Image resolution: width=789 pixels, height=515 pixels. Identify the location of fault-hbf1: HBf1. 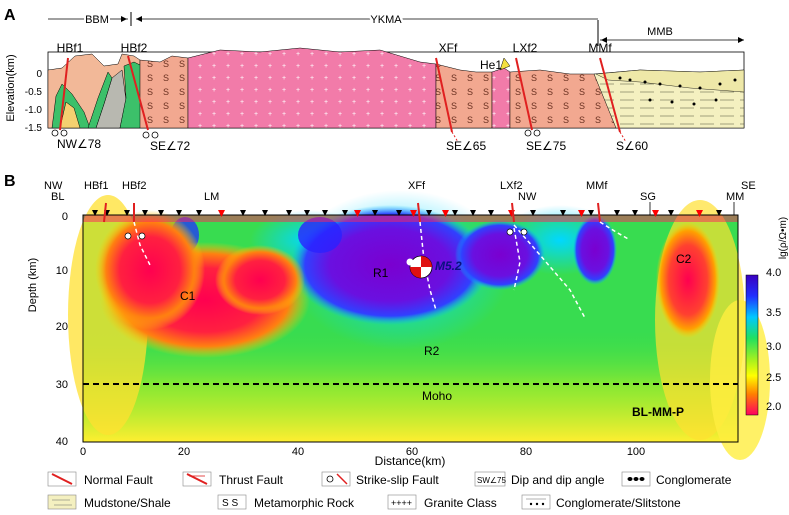
(70, 48).